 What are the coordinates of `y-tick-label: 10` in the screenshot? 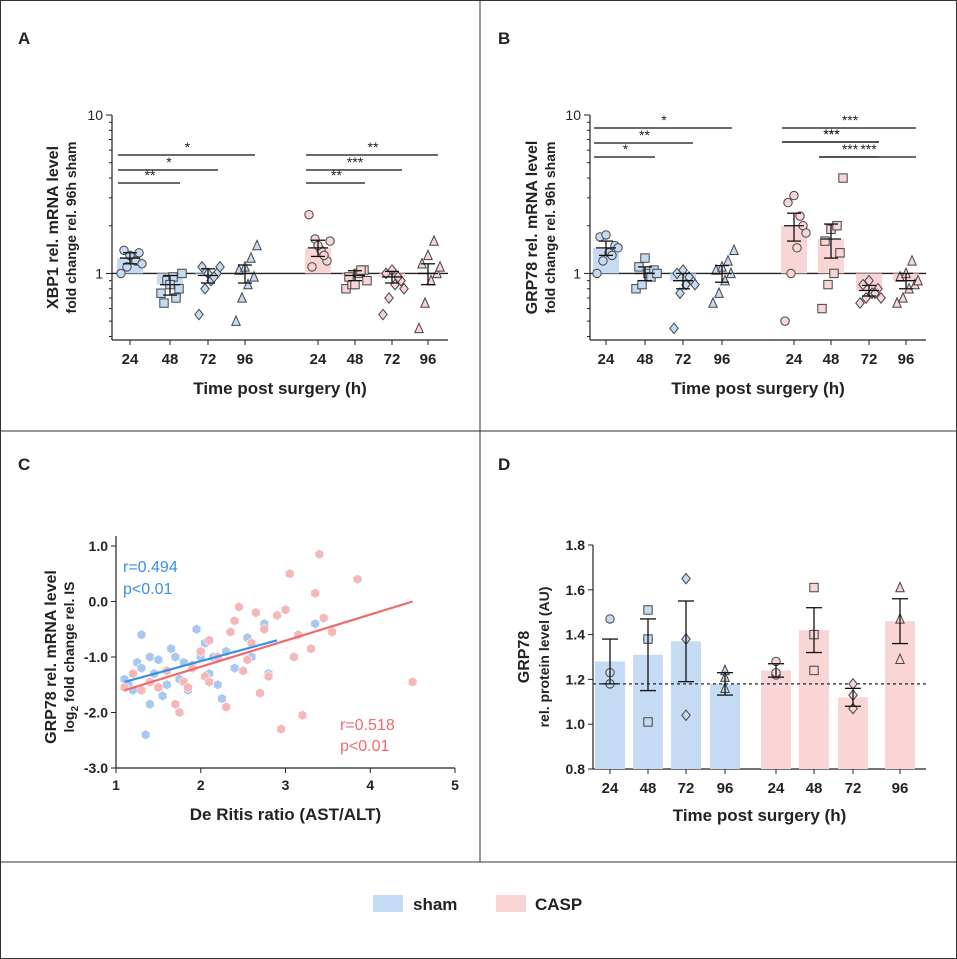 It's located at (573, 115).